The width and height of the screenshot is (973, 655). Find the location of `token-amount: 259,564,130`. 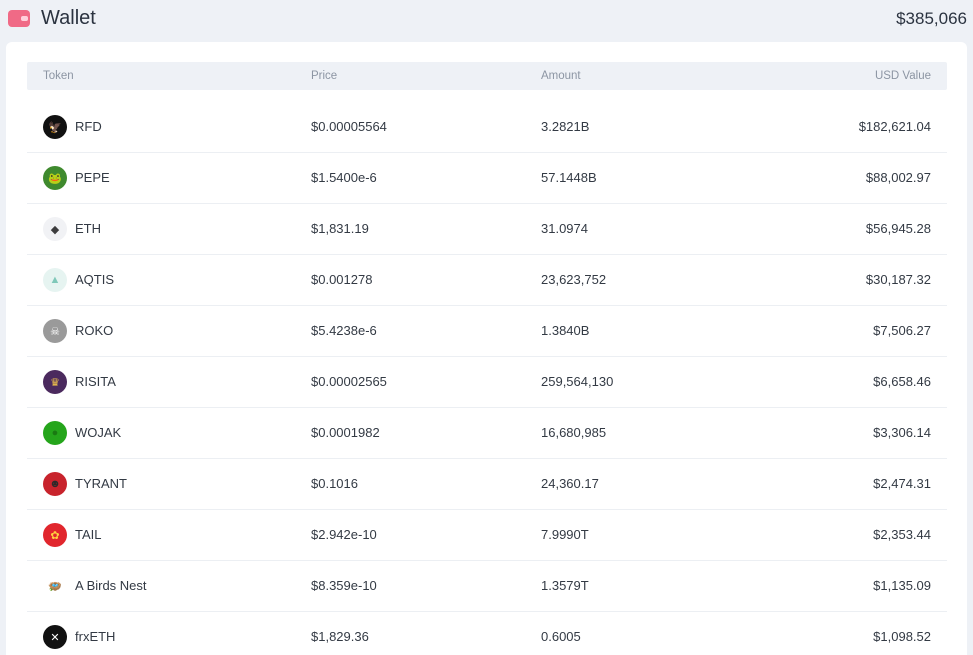

token-amount: 259,564,130 is located at coordinates (577, 381).